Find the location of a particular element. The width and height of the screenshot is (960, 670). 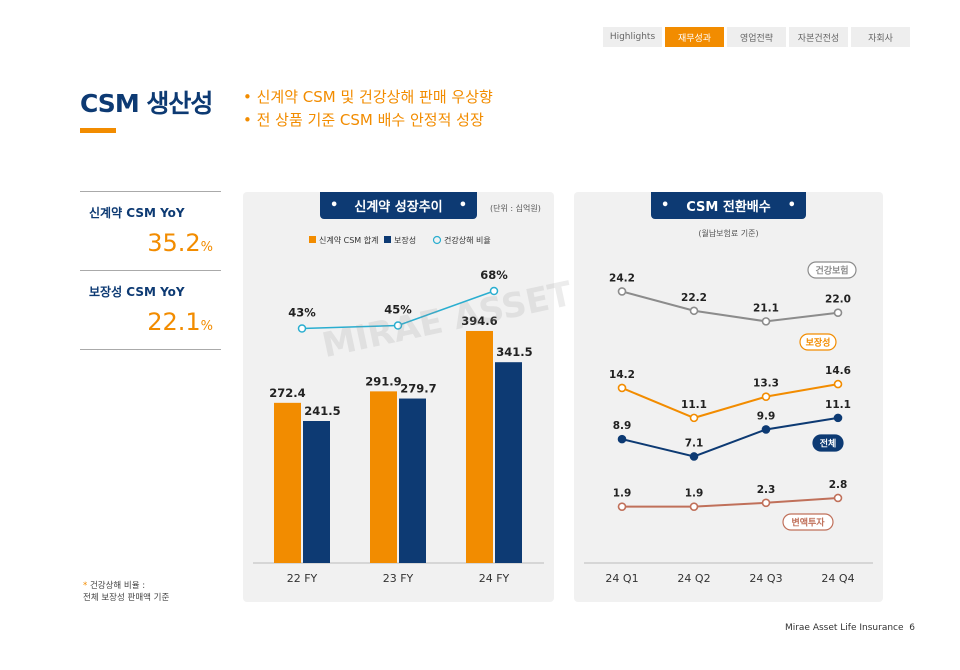

footnote: * 건강상해 비율 : 전체 보장성 판매액 기준 is located at coordinates (126, 592).